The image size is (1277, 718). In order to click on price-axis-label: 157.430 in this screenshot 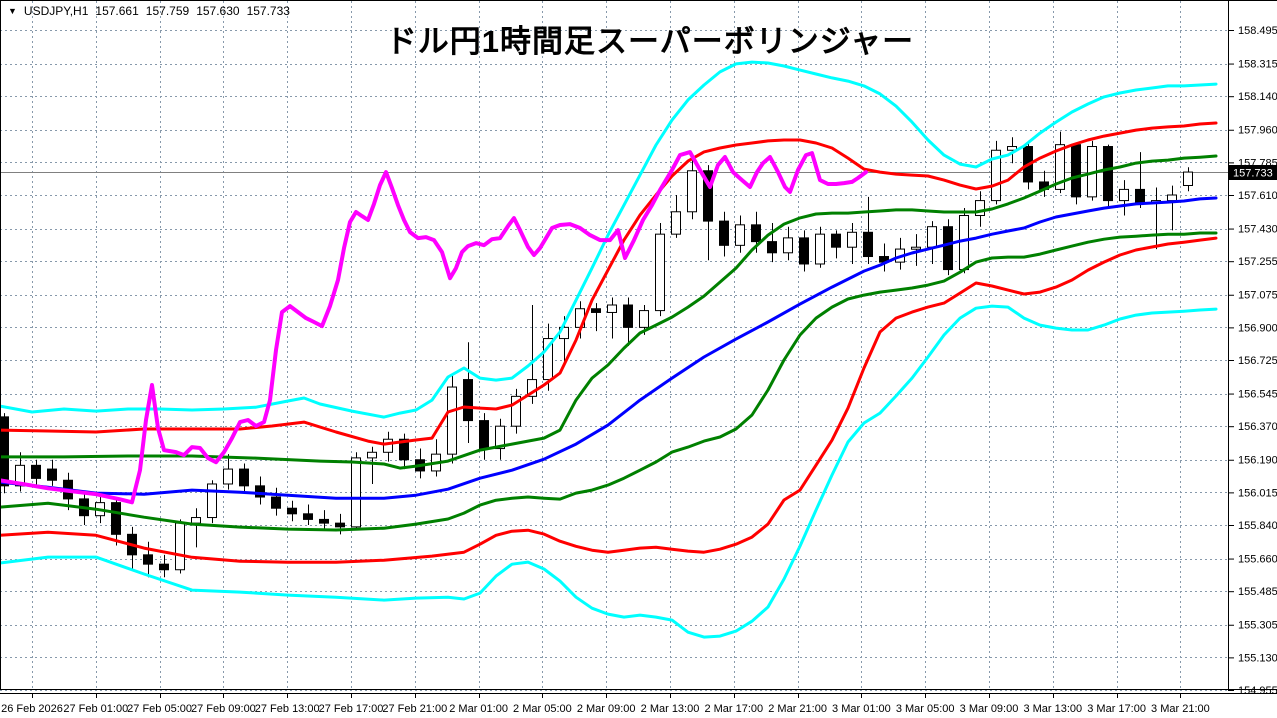, I will do `click(1257, 230)`.